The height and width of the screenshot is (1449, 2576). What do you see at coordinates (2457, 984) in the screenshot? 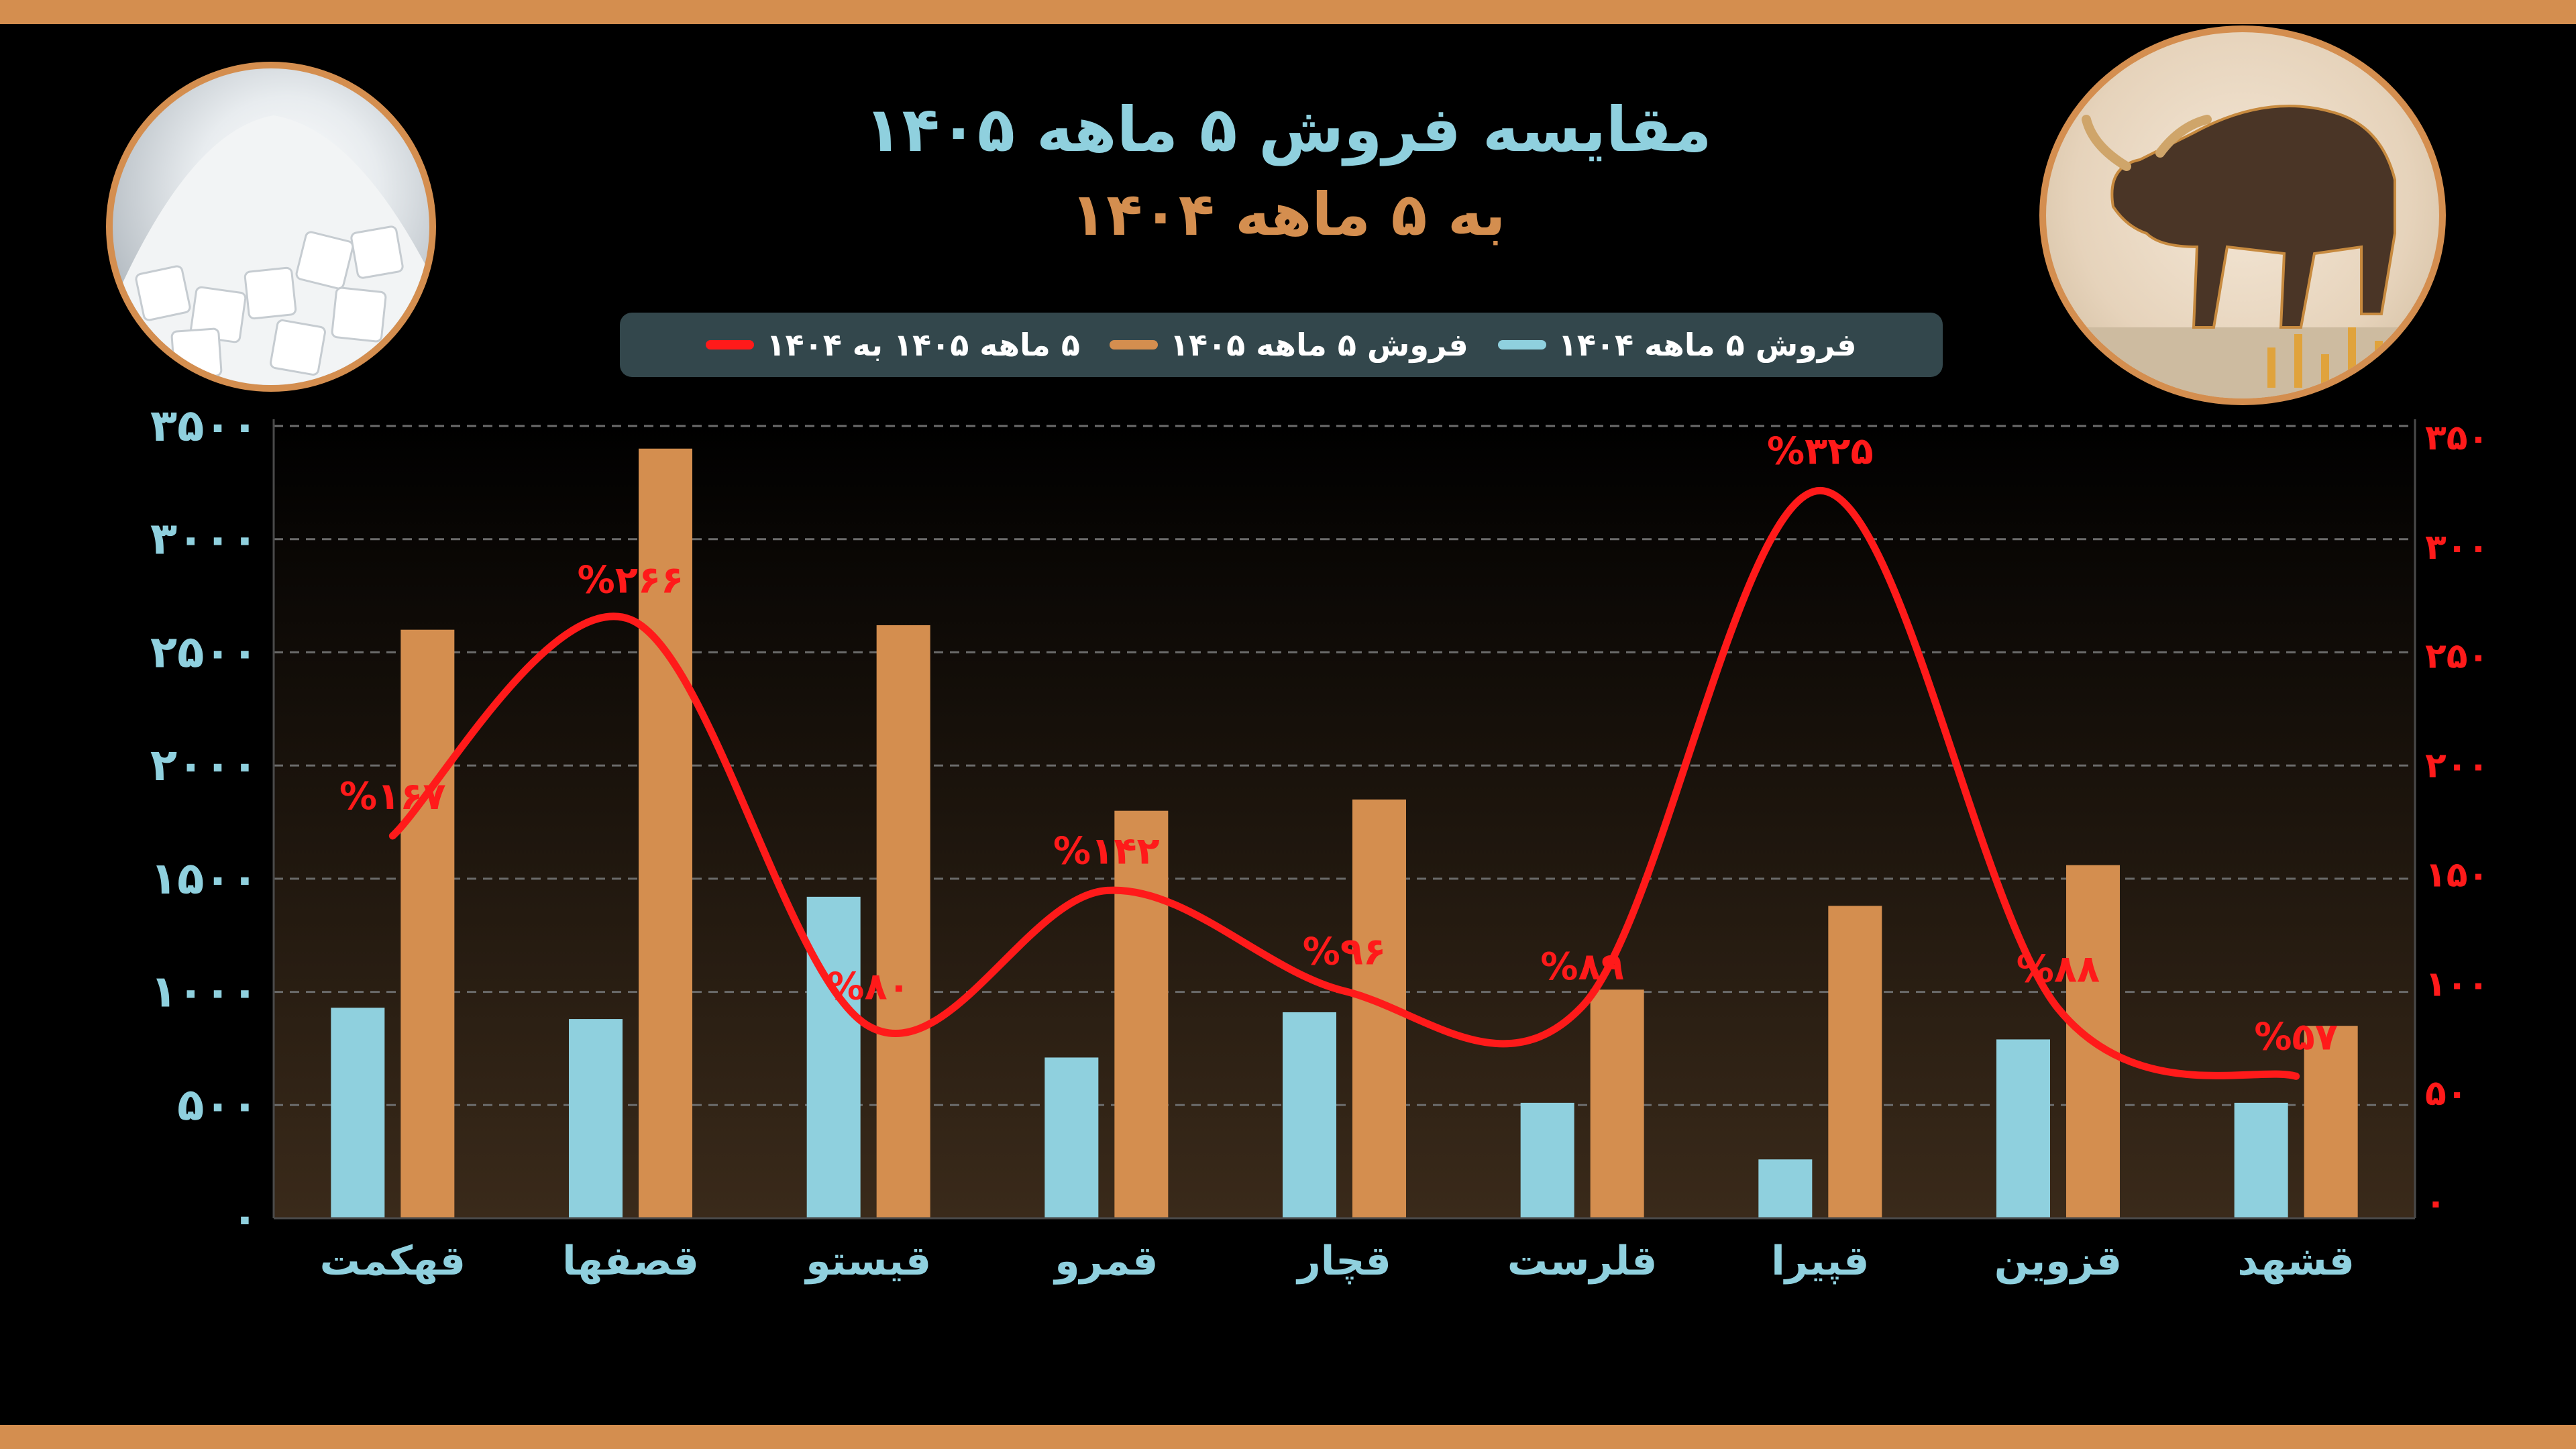
I see `y-right-tick-label: ۱۰۰` at bounding box center [2457, 984].